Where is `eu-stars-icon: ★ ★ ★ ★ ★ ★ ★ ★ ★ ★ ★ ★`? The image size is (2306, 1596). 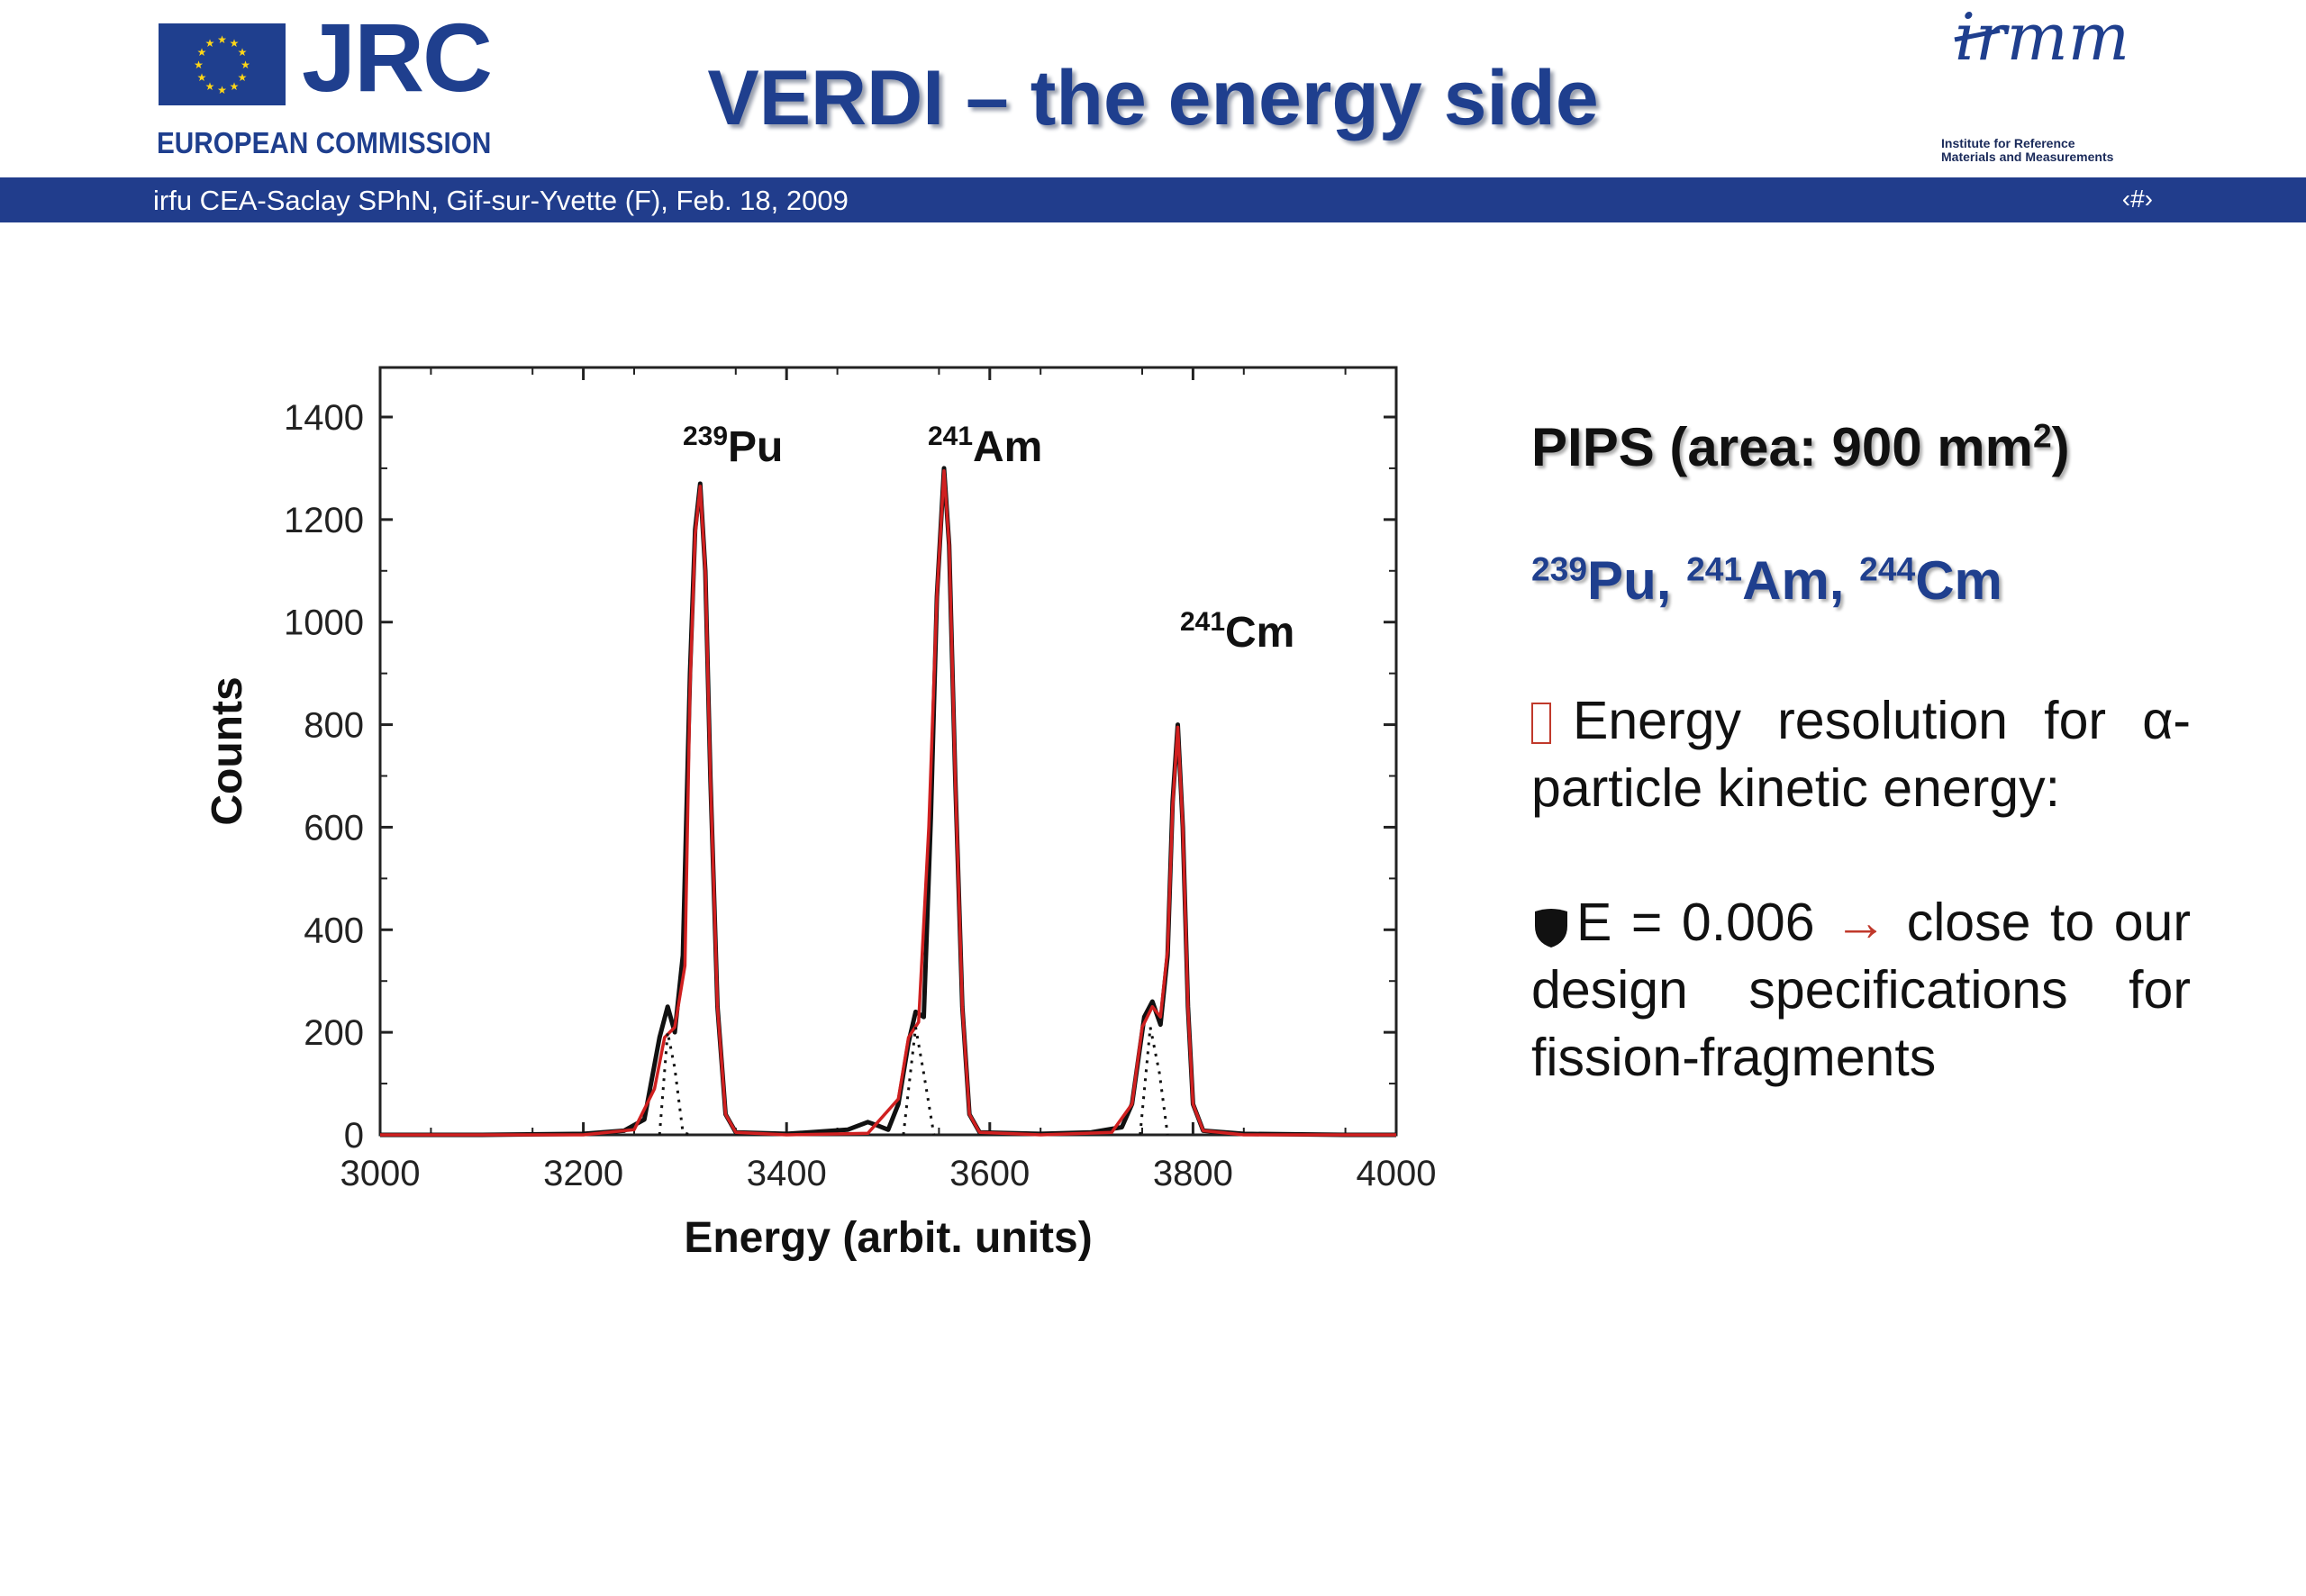 eu-stars-icon: ★ ★ ★ ★ ★ ★ ★ ★ ★ ★ ★ ★ is located at coordinates (222, 64).